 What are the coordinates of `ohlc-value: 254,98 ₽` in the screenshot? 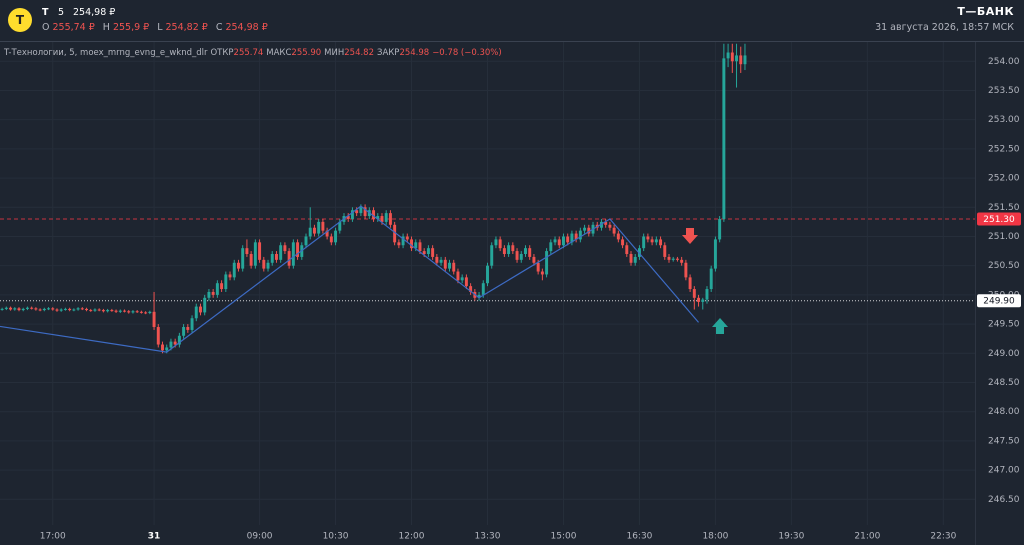 It's located at (246, 27).